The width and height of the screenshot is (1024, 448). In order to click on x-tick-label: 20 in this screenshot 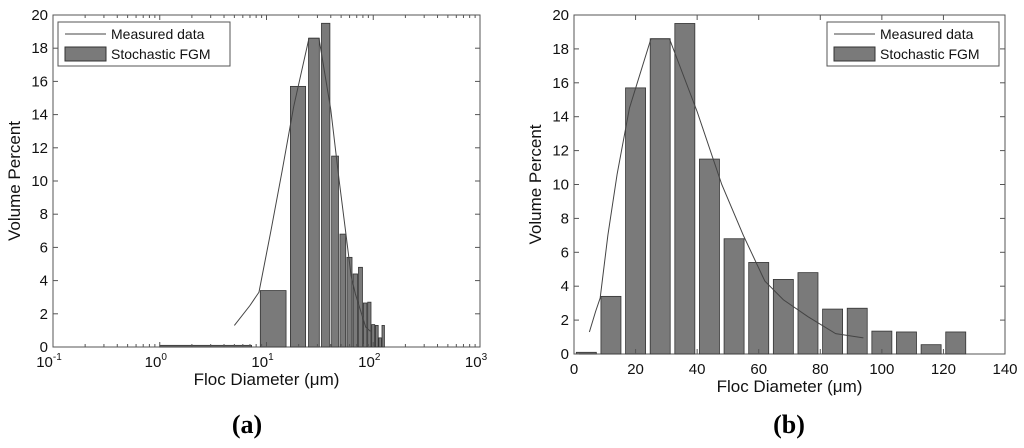, I will do `click(635, 369)`.